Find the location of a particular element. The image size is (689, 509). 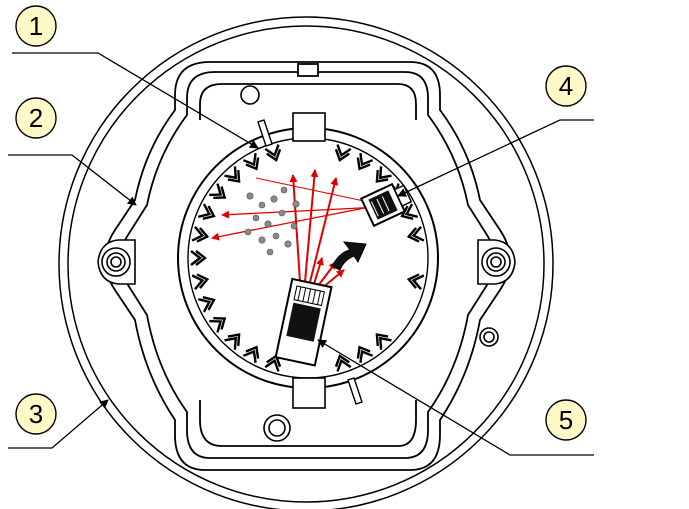

callout-5-label: 5 is located at coordinates (566, 420).